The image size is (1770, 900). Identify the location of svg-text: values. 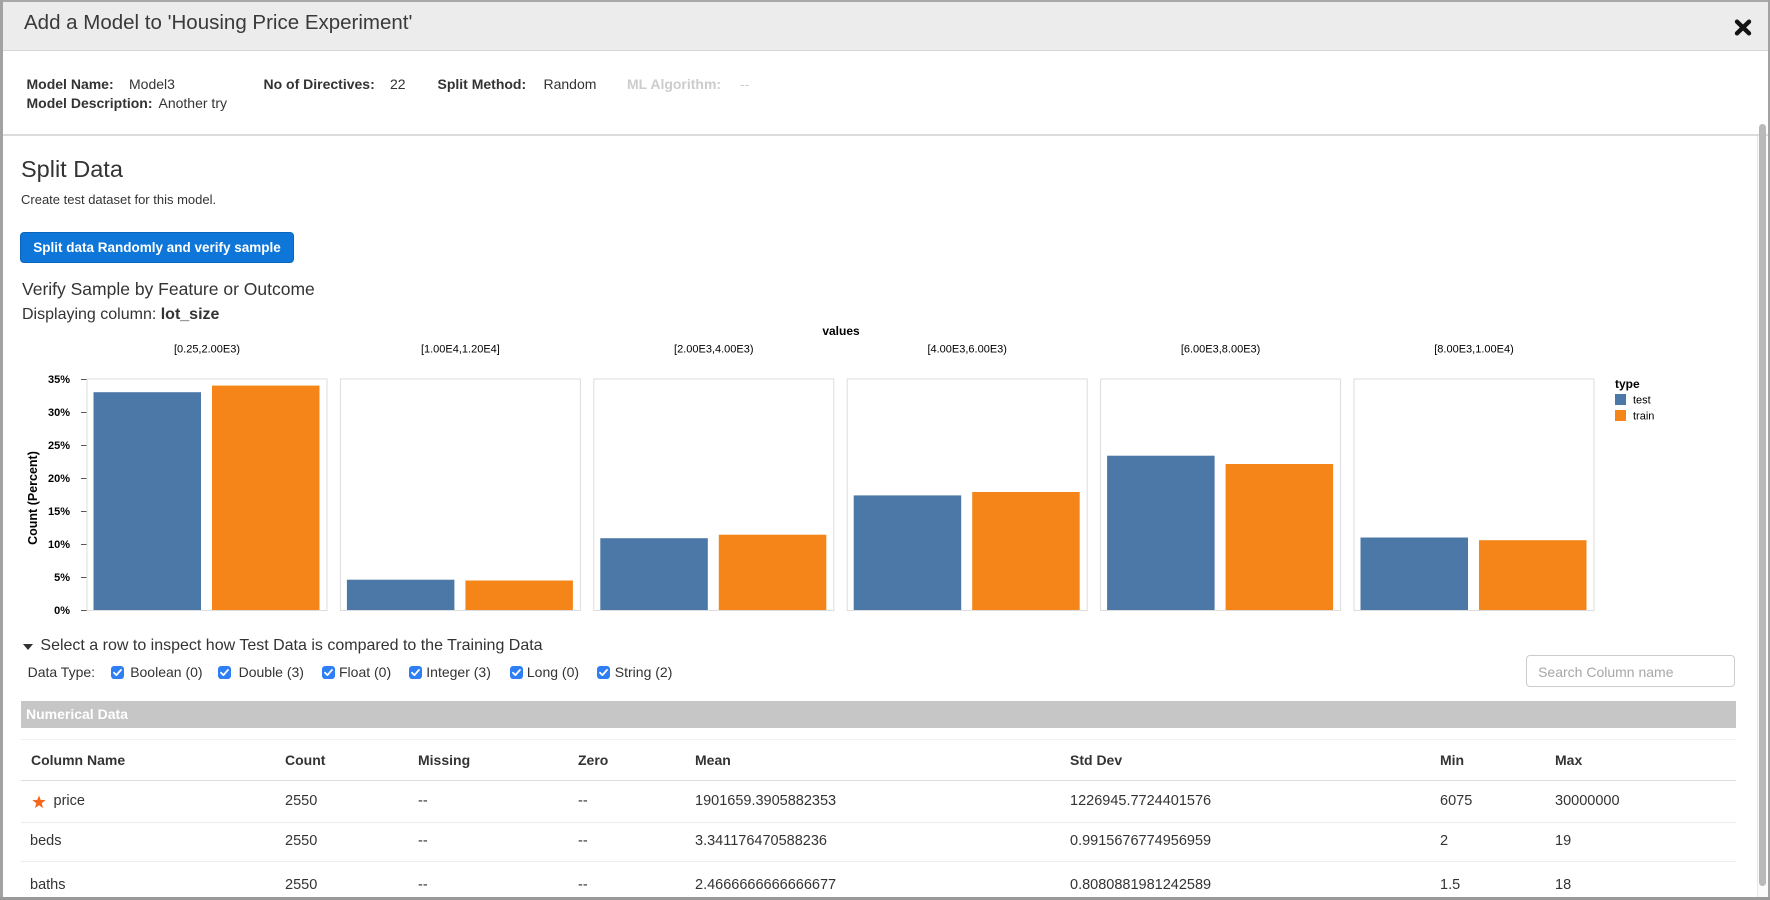
(841, 331).